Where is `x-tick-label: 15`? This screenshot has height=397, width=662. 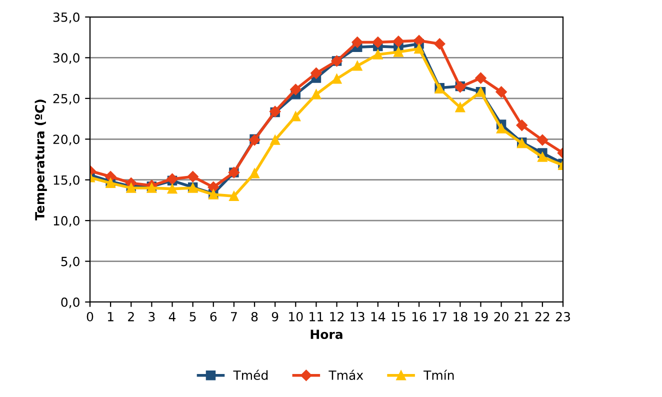 x-tick-label: 15 is located at coordinates (399, 317).